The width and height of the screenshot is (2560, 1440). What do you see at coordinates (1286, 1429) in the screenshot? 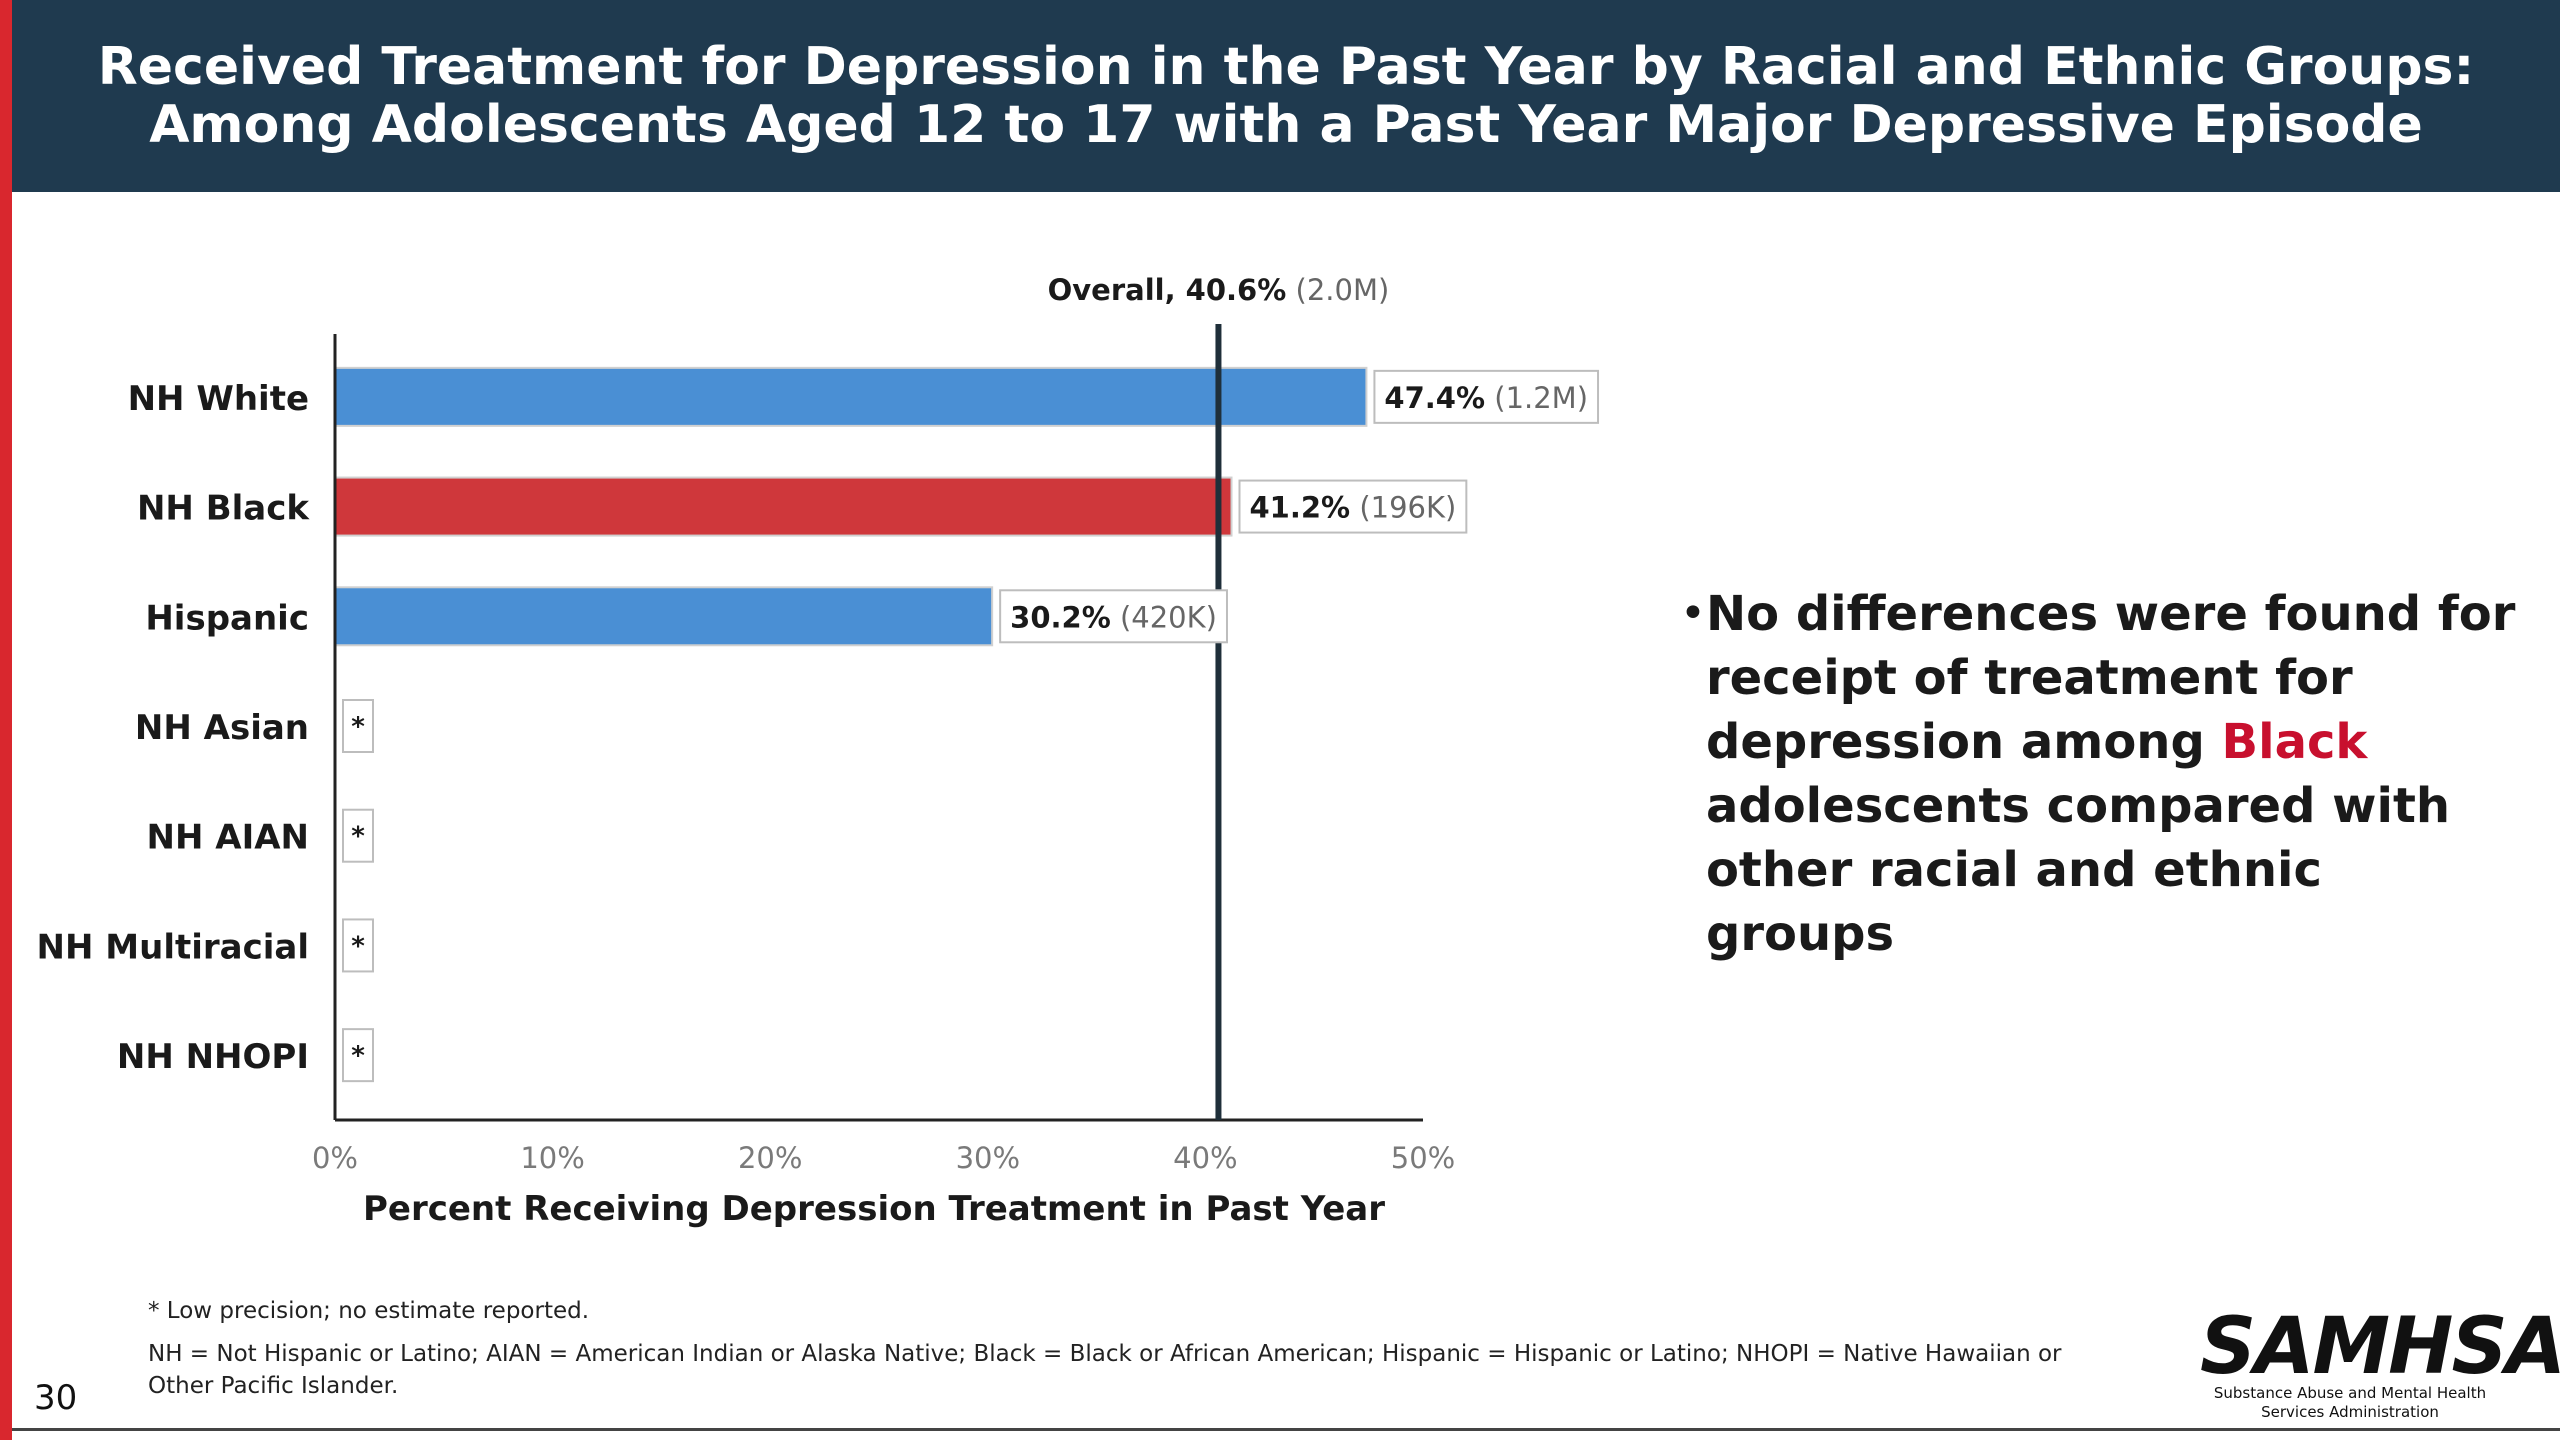
I see `bottom-rule` at bounding box center [1286, 1429].